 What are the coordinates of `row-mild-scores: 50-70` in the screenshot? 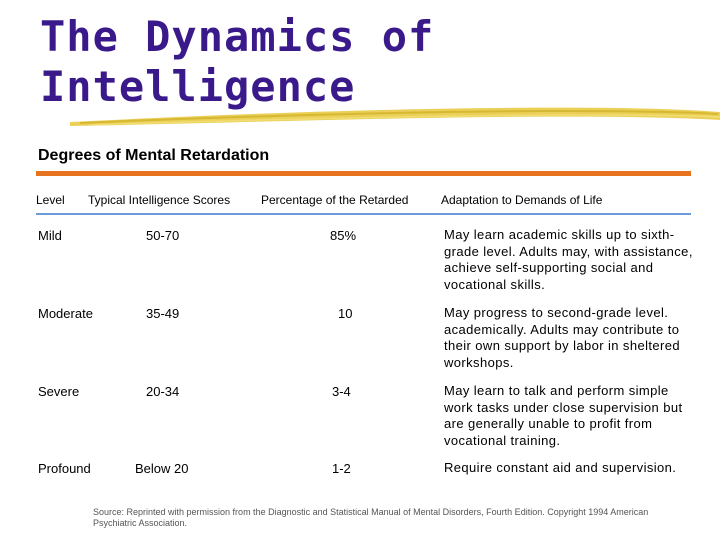 It's located at (163, 235).